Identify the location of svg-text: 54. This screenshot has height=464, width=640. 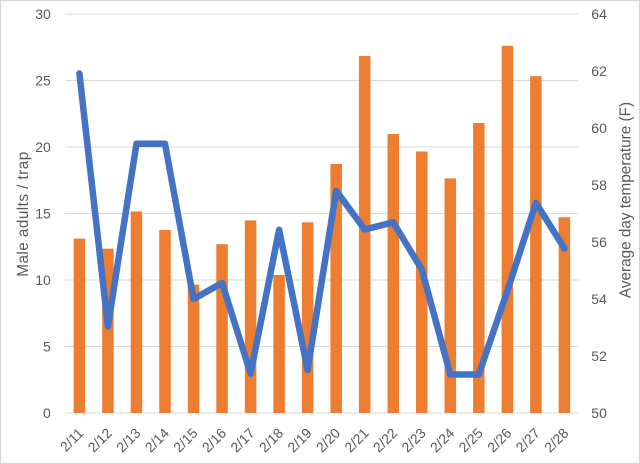
(599, 299).